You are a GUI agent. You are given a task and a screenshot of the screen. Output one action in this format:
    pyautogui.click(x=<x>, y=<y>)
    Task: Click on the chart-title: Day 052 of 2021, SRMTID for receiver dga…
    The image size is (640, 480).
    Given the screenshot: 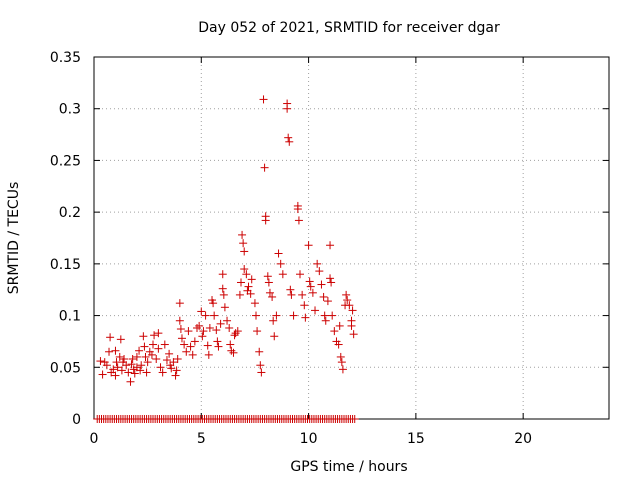 What is the action you would take?
    pyautogui.click(x=349, y=28)
    